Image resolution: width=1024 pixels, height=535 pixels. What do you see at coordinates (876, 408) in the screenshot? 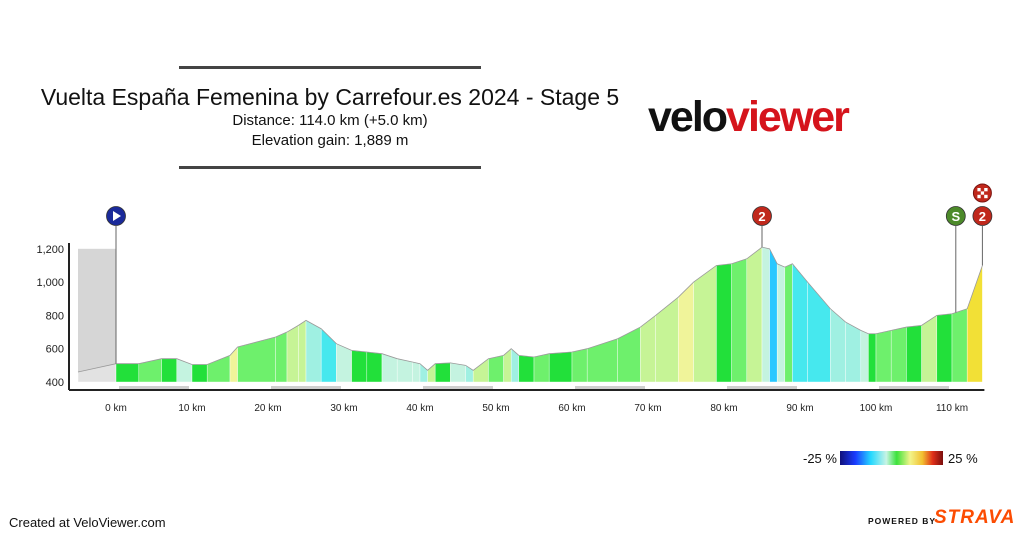
I see `x-tick-label: 100 km` at bounding box center [876, 408].